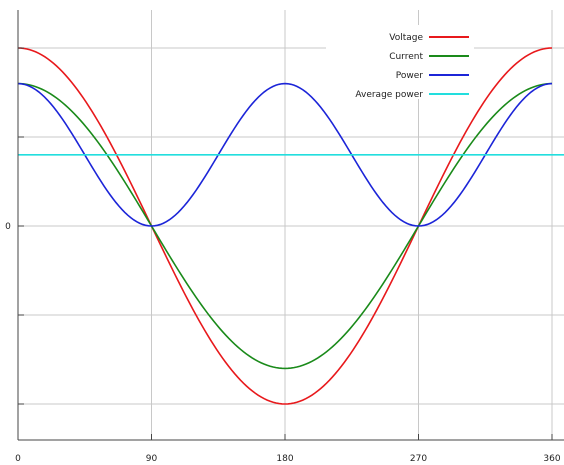 This screenshot has width=564, height=465. Describe the element at coordinates (18, 459) in the screenshot. I see `x-tick-label: 0` at that location.